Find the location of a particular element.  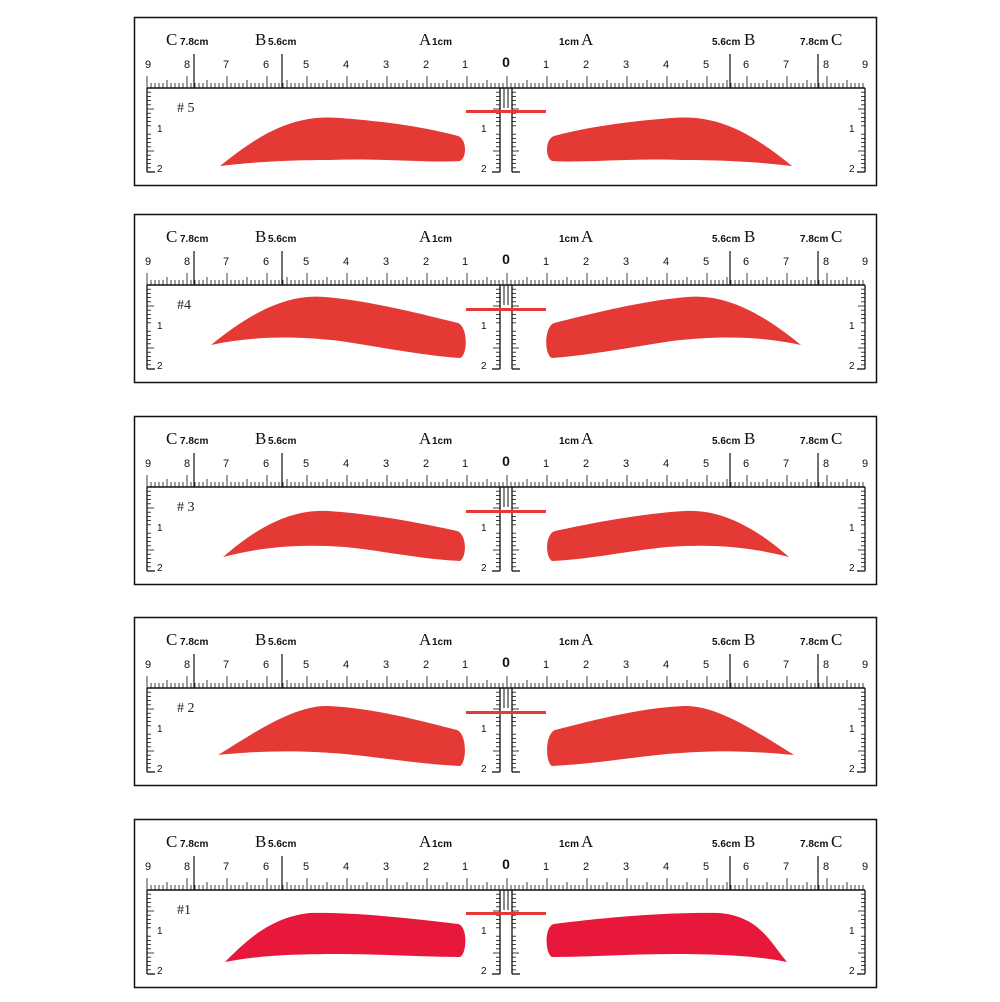

center-red-bar is located at coordinates (506, 111).